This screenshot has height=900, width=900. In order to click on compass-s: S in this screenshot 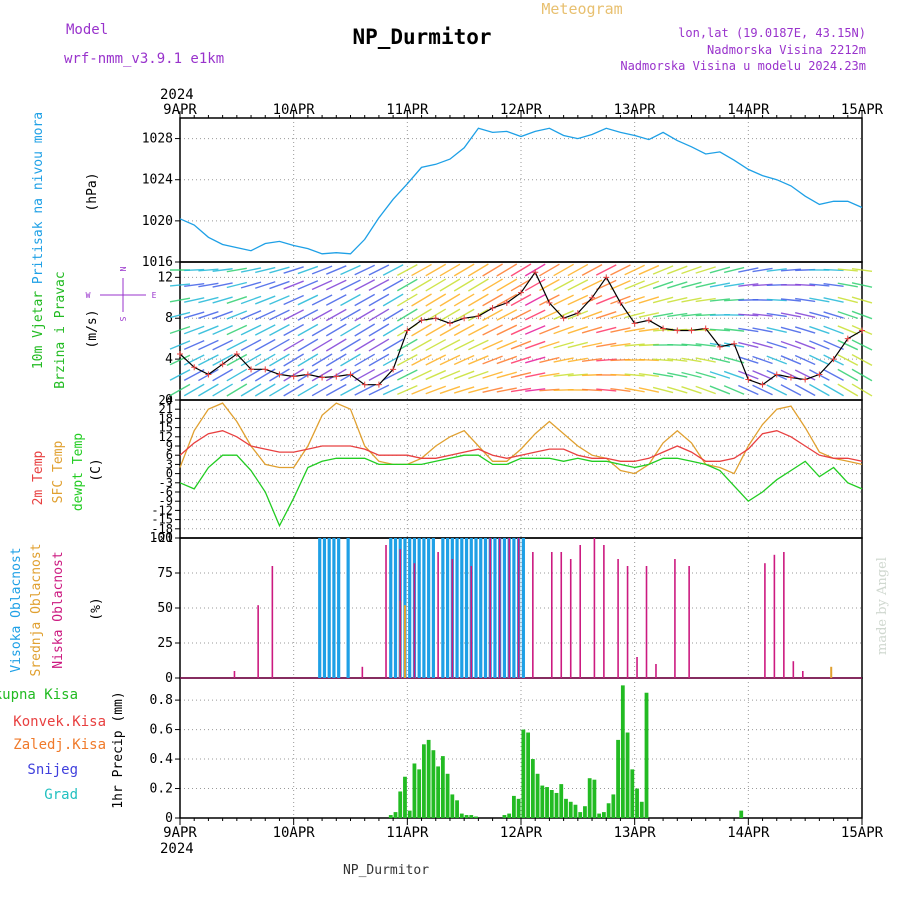, I will do `click(122, 319)`.